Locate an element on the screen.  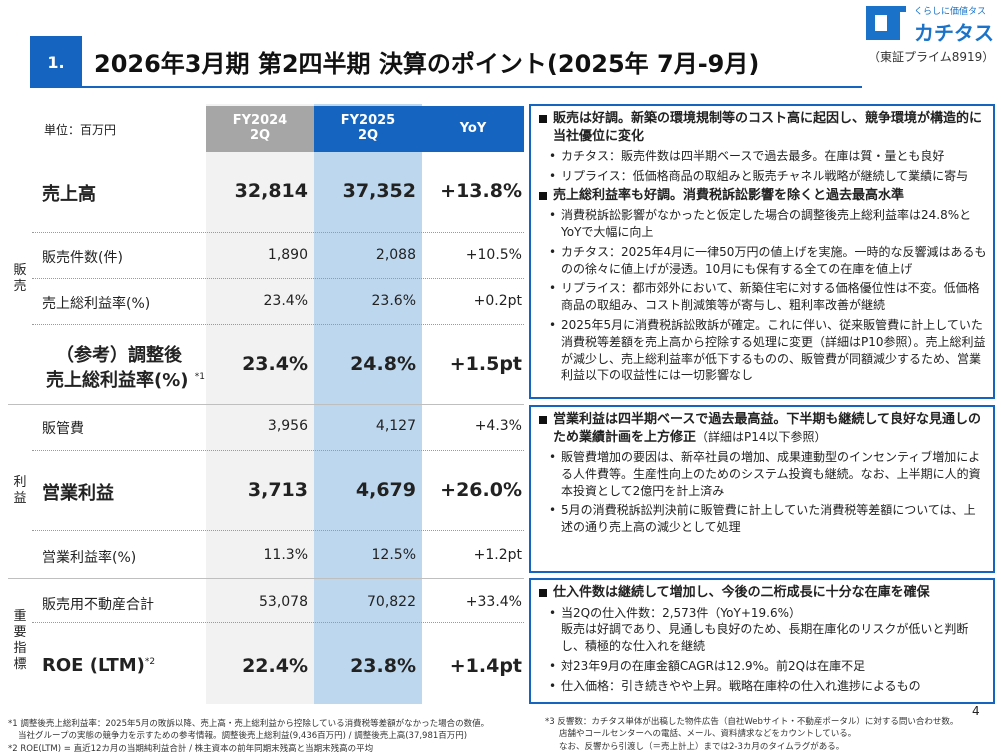
table-row-sales: 売上高 32,814 37,352 +13.8% is located at coordinates (278, 193).